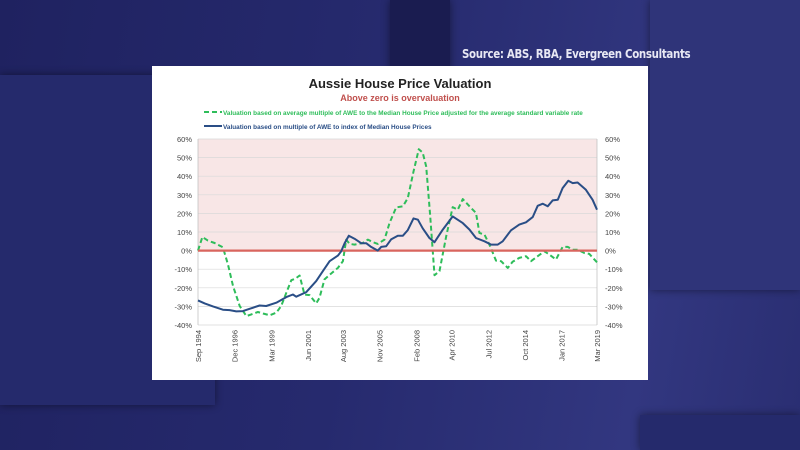  What do you see at coordinates (183, 306) in the screenshot?
I see `y-tick-label-left: -30%` at bounding box center [183, 306].